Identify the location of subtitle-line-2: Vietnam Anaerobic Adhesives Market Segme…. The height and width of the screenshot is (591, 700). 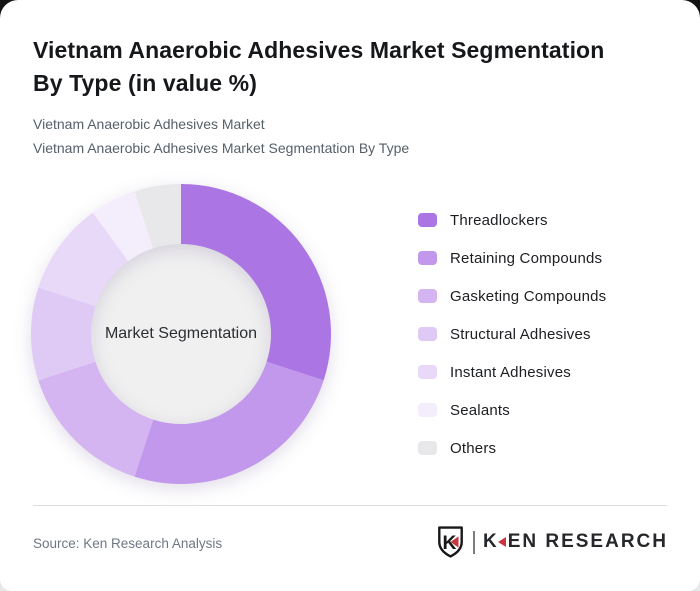
(221, 148).